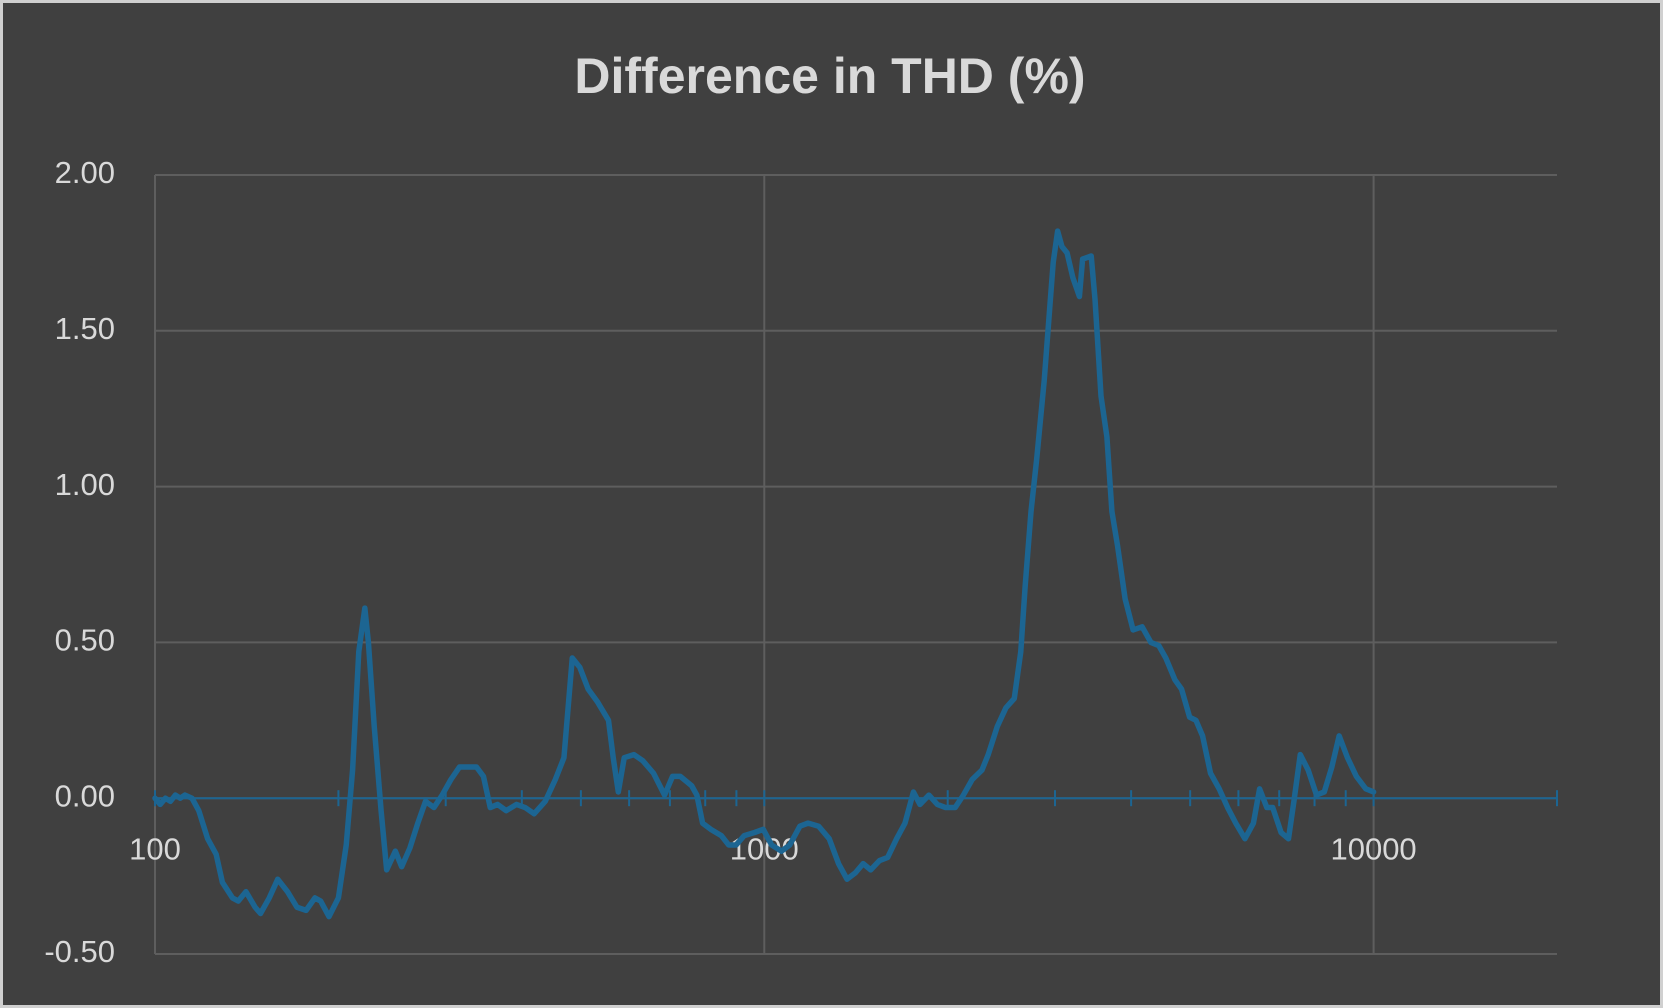 The image size is (1663, 1008). I want to click on chart-title: Difference in THD (%), so click(829, 76).